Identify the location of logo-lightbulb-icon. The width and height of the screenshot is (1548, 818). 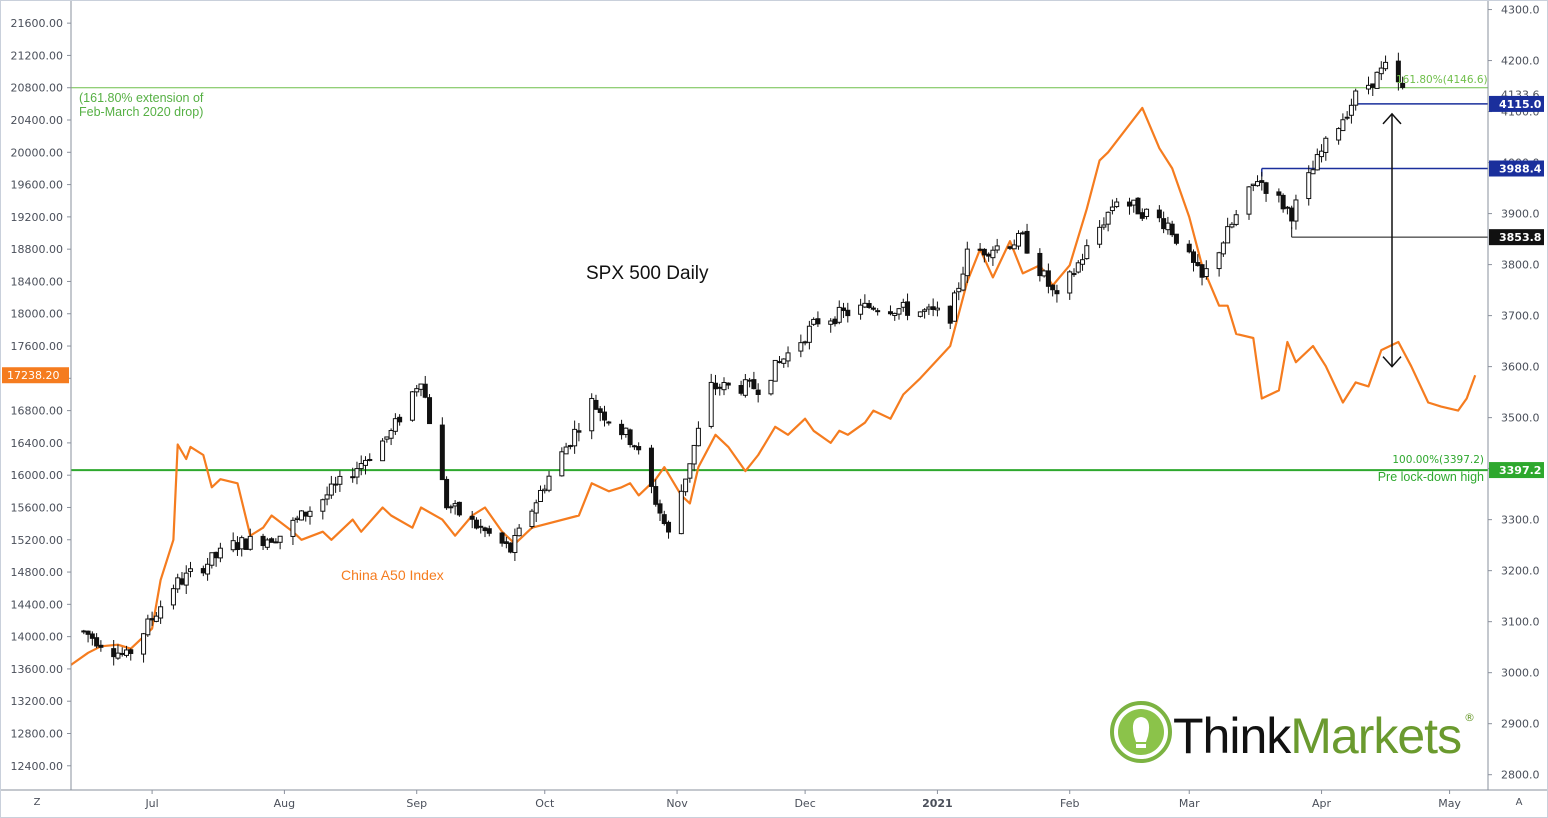
(1141, 729).